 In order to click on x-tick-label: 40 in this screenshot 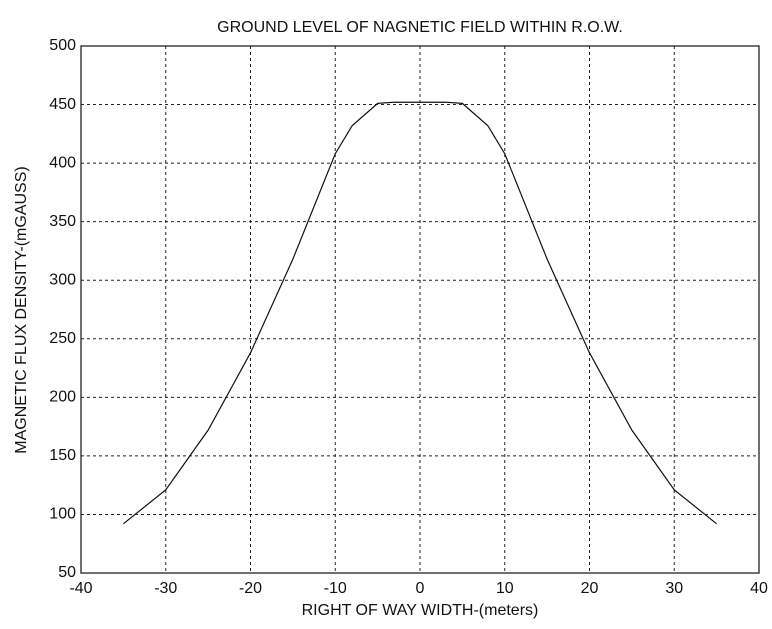, I will do `click(759, 588)`.